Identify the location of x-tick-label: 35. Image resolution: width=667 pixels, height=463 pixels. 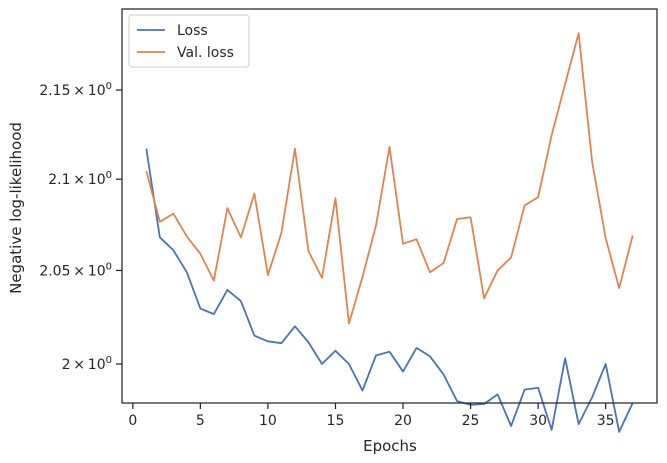
(606, 421).